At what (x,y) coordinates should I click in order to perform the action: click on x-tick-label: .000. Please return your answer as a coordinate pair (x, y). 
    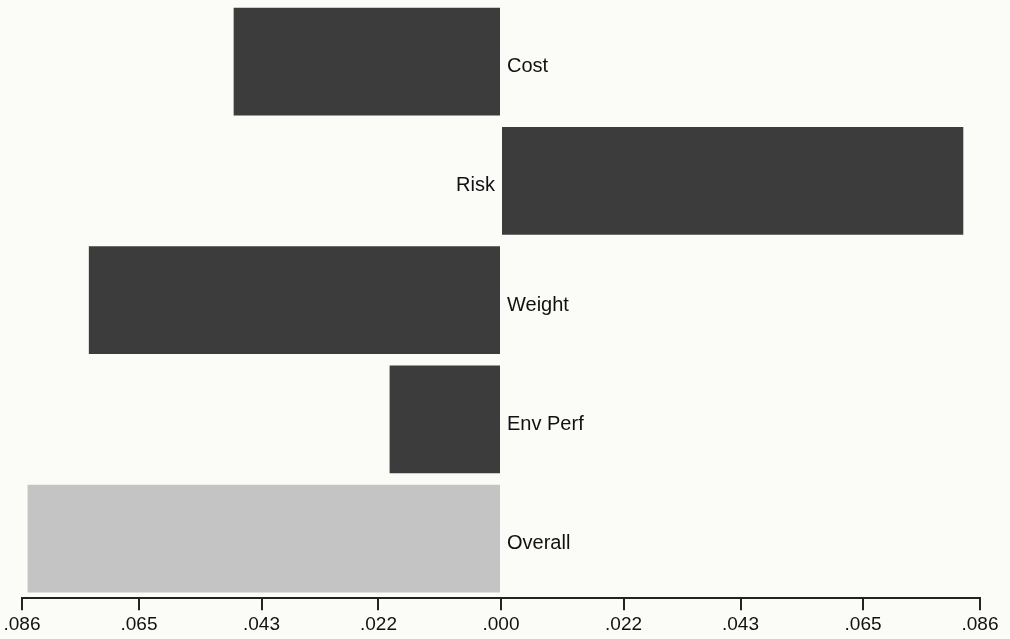
    Looking at the image, I should click on (501, 623).